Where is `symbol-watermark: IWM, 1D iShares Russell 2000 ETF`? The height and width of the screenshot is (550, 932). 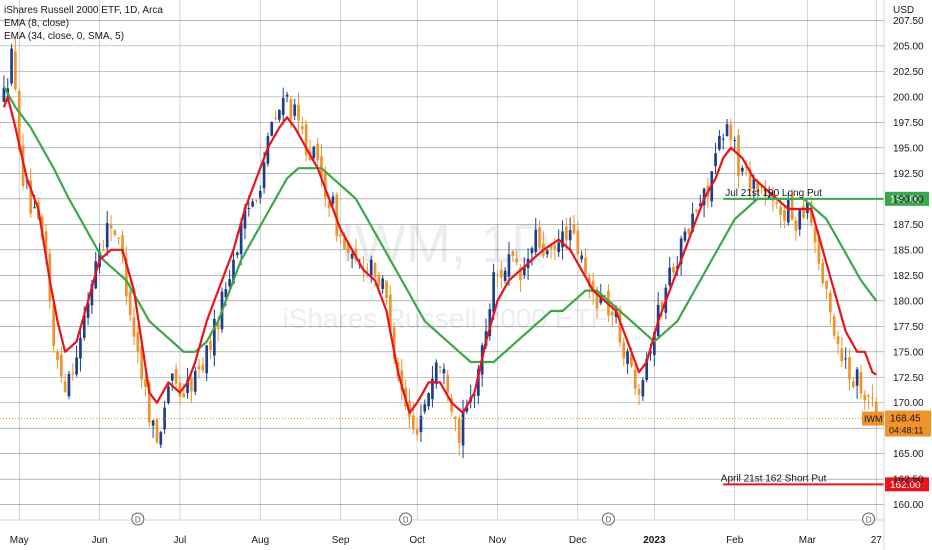 symbol-watermark: IWM, 1D iShares Russell 2000 ETF is located at coordinates (444, 274).